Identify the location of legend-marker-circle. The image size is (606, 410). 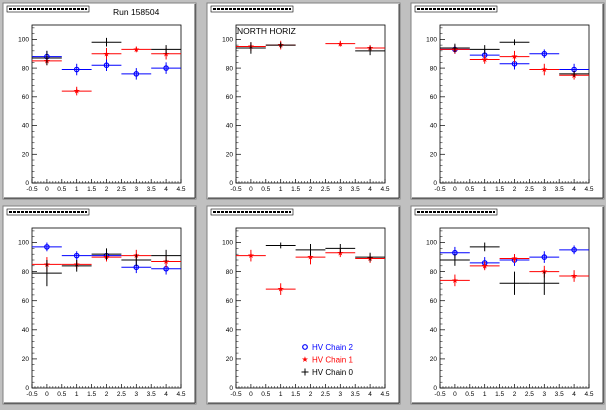
(305, 347).